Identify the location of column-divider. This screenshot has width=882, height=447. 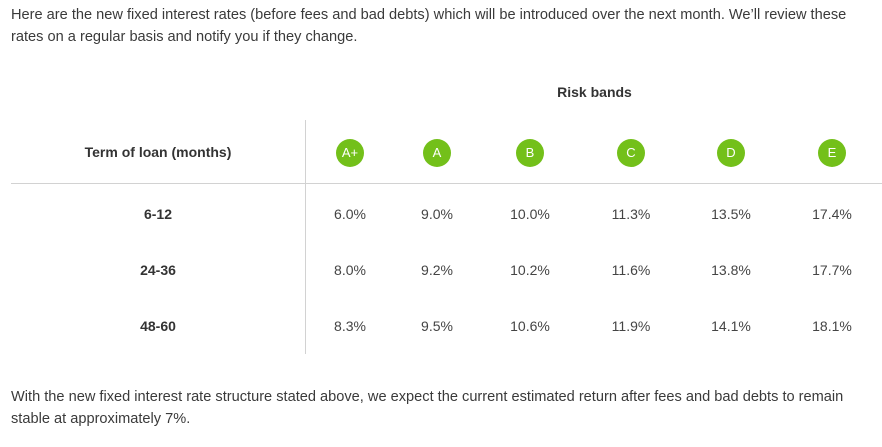
(305, 237).